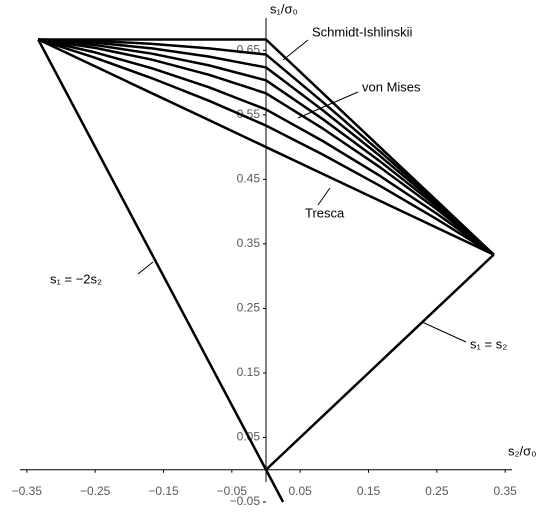  I want to click on annotation: s₁ = s₂, so click(488, 343).